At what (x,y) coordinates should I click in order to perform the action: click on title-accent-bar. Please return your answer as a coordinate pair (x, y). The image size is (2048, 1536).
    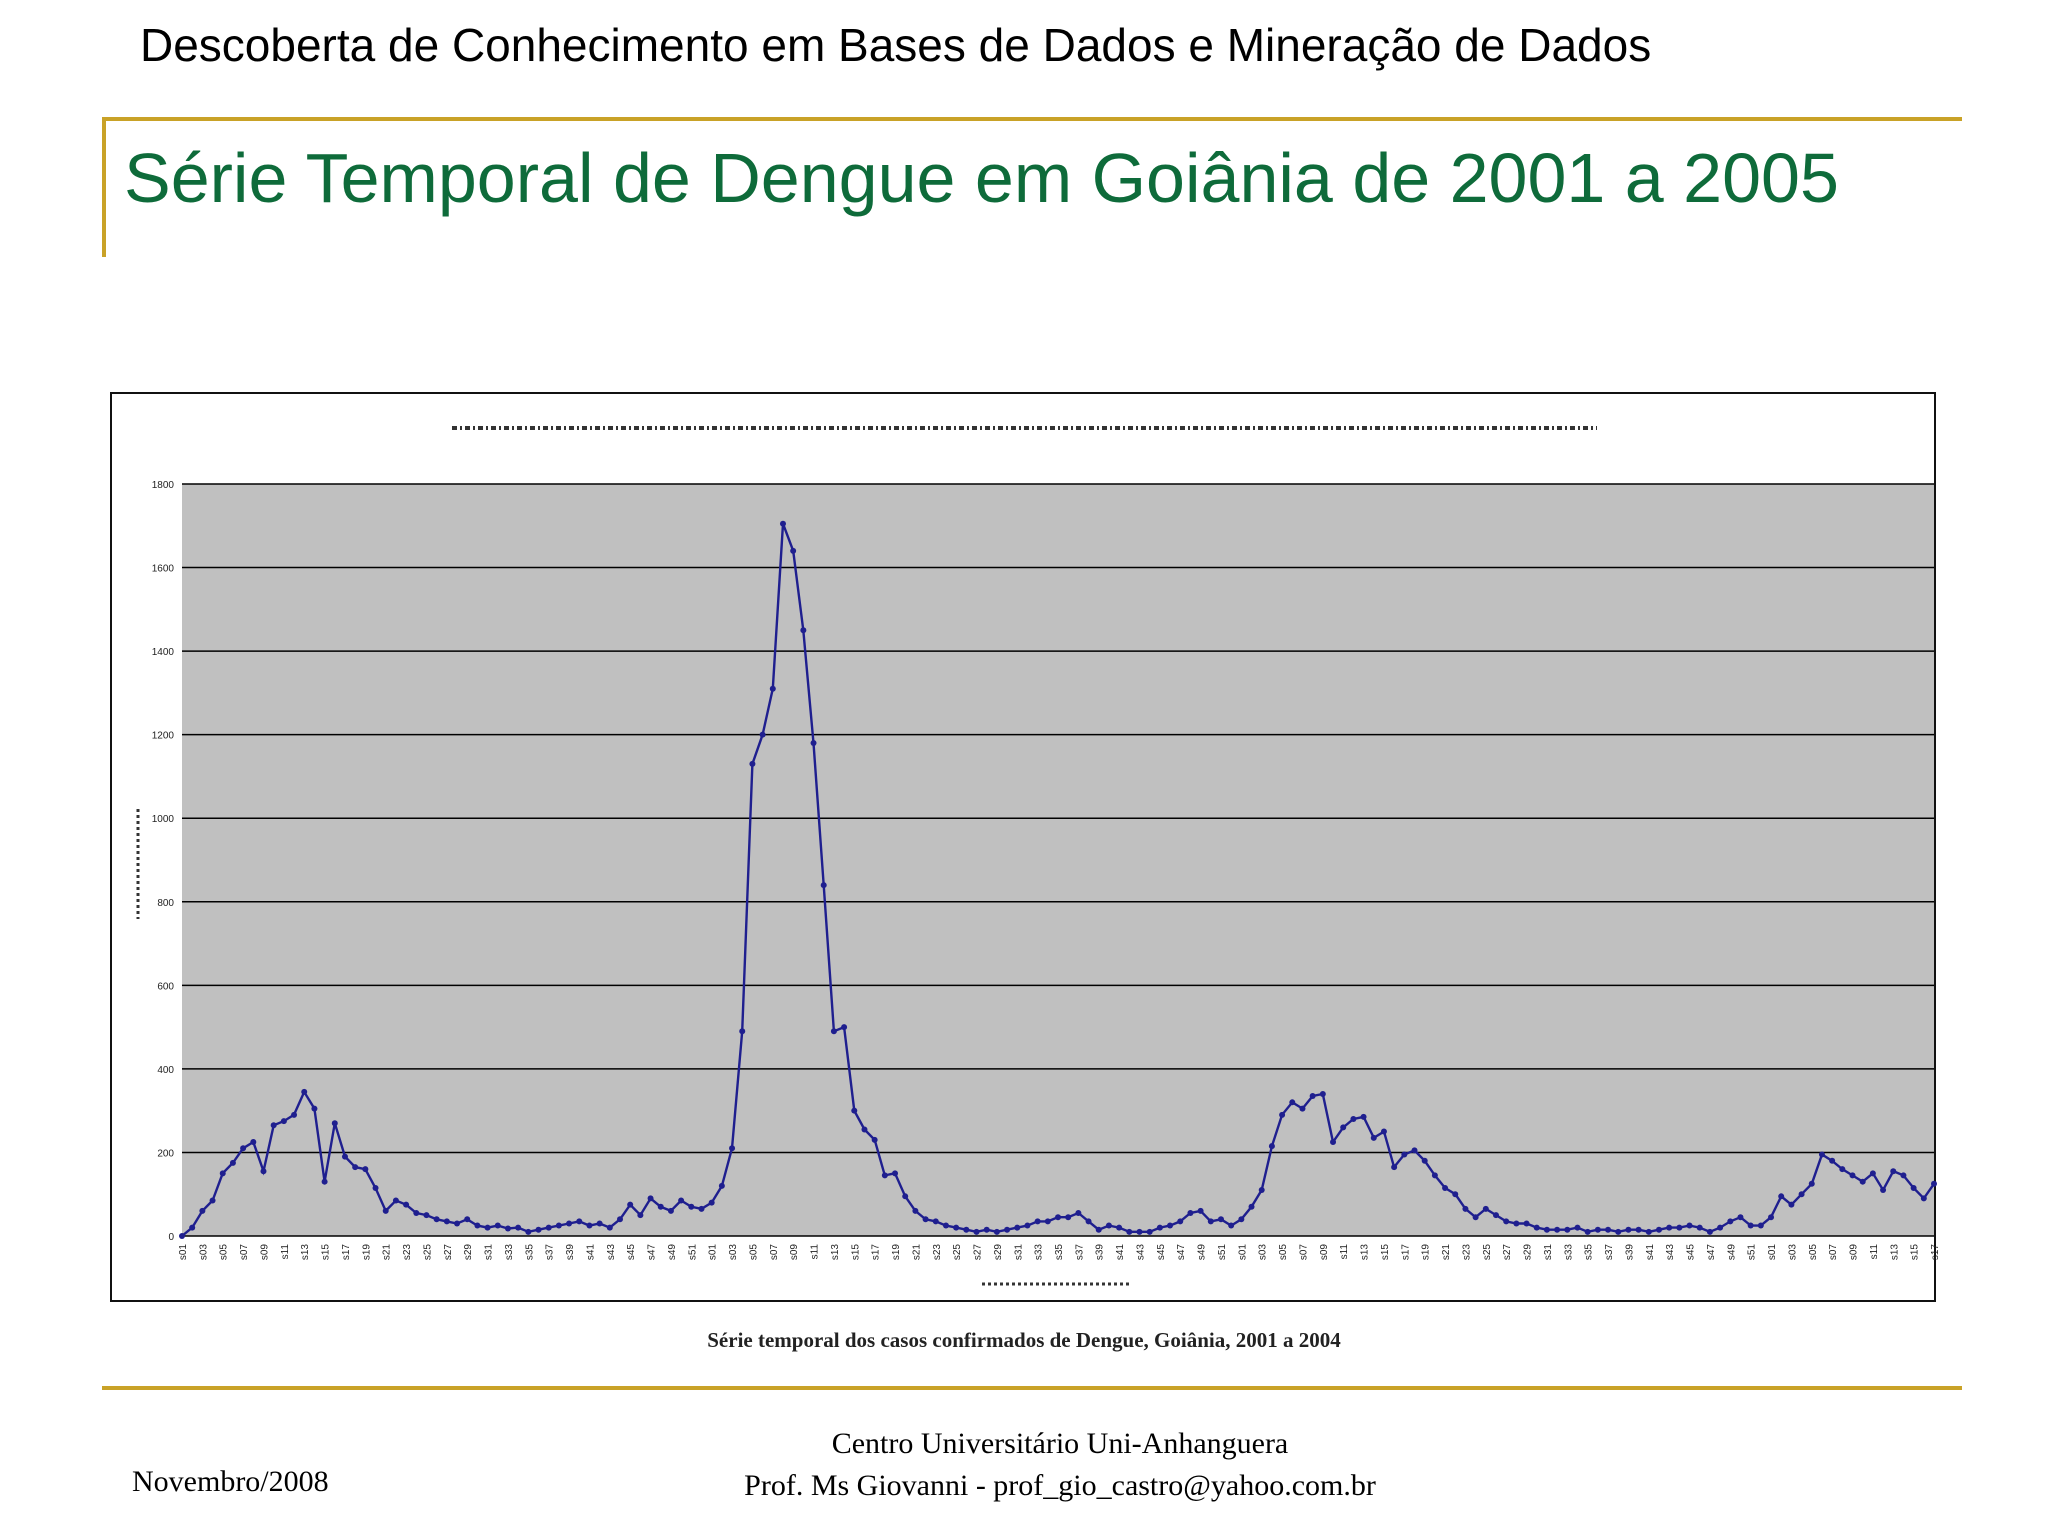
    Looking at the image, I should click on (104, 187).